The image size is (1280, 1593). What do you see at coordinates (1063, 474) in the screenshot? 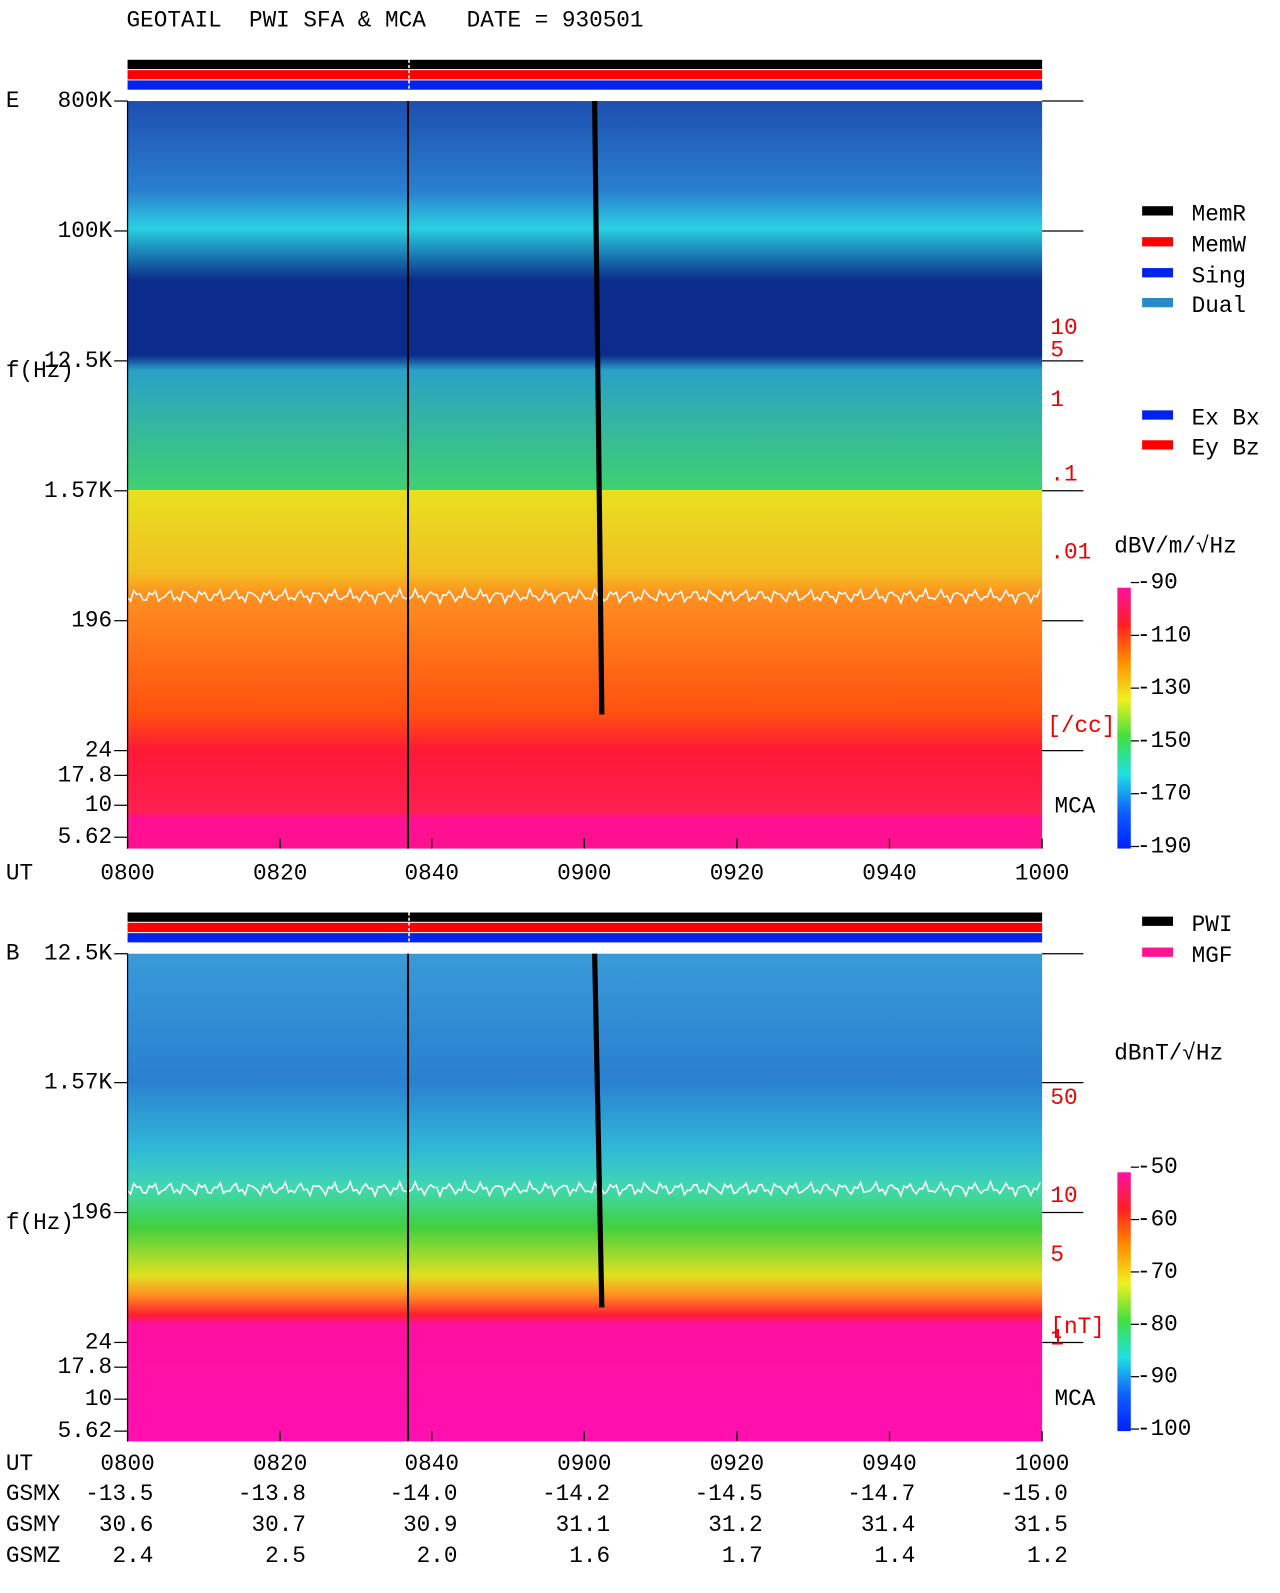
I see `density-label: .1` at bounding box center [1063, 474].